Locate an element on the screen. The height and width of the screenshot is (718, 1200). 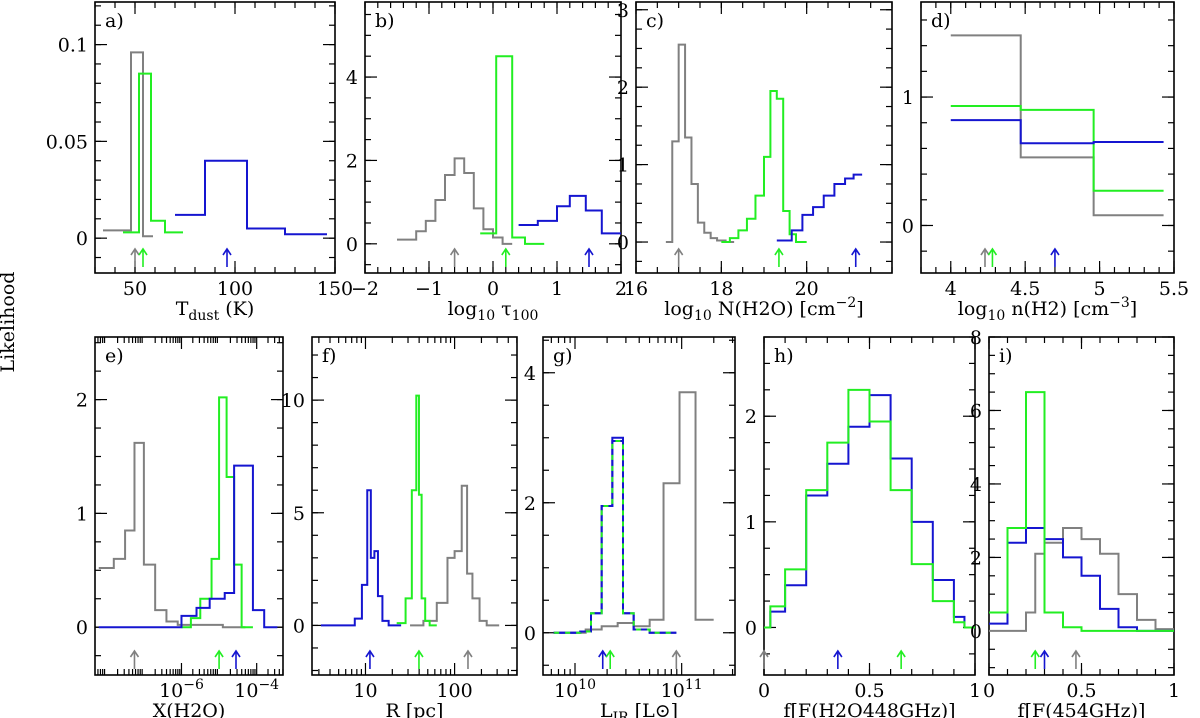
panel-label: a) is located at coordinates (114, 21).